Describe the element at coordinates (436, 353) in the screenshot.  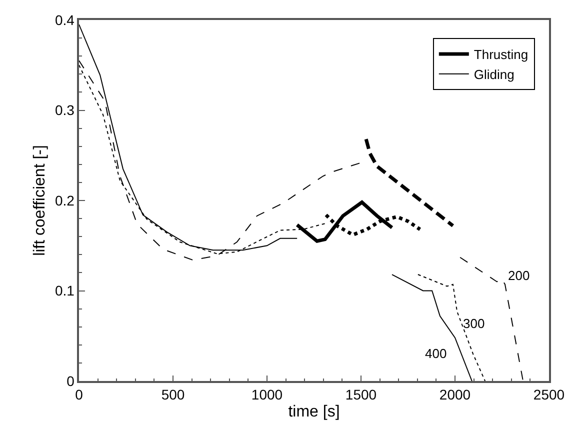
I see `annotation: 400` at that location.